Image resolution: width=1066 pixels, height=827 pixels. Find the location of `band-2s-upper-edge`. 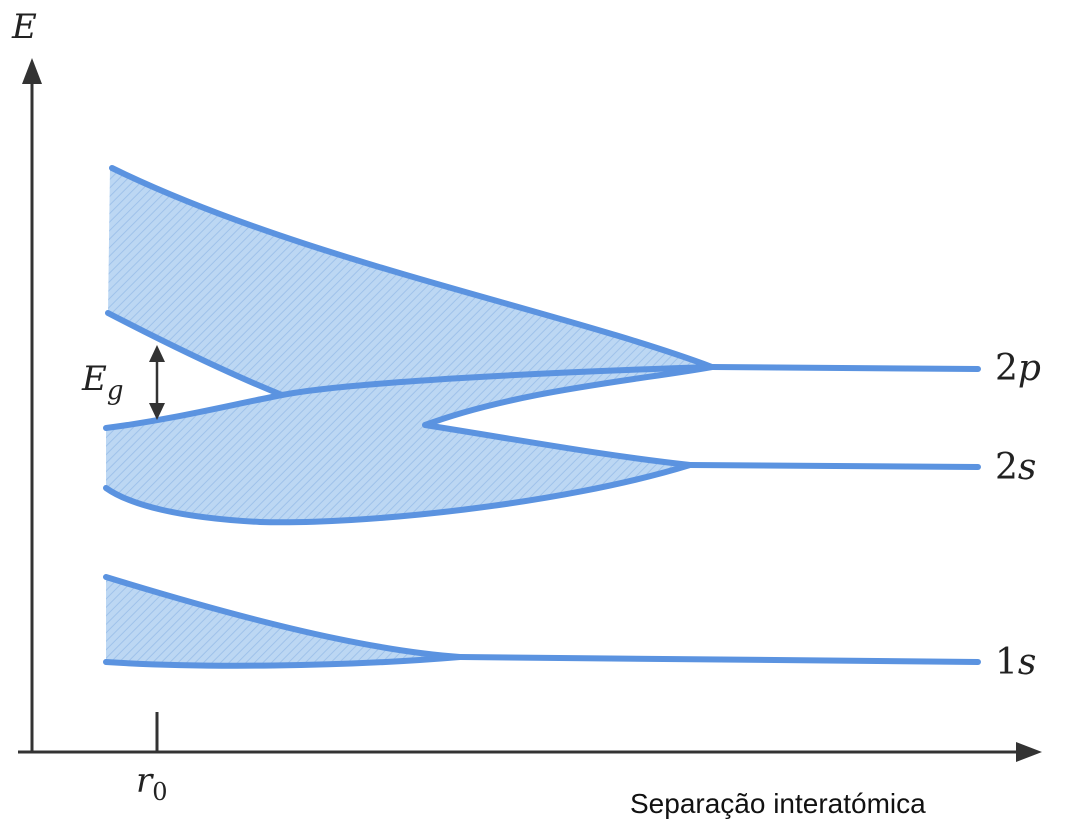

band-2s-upper-edge is located at coordinates (194, 411).